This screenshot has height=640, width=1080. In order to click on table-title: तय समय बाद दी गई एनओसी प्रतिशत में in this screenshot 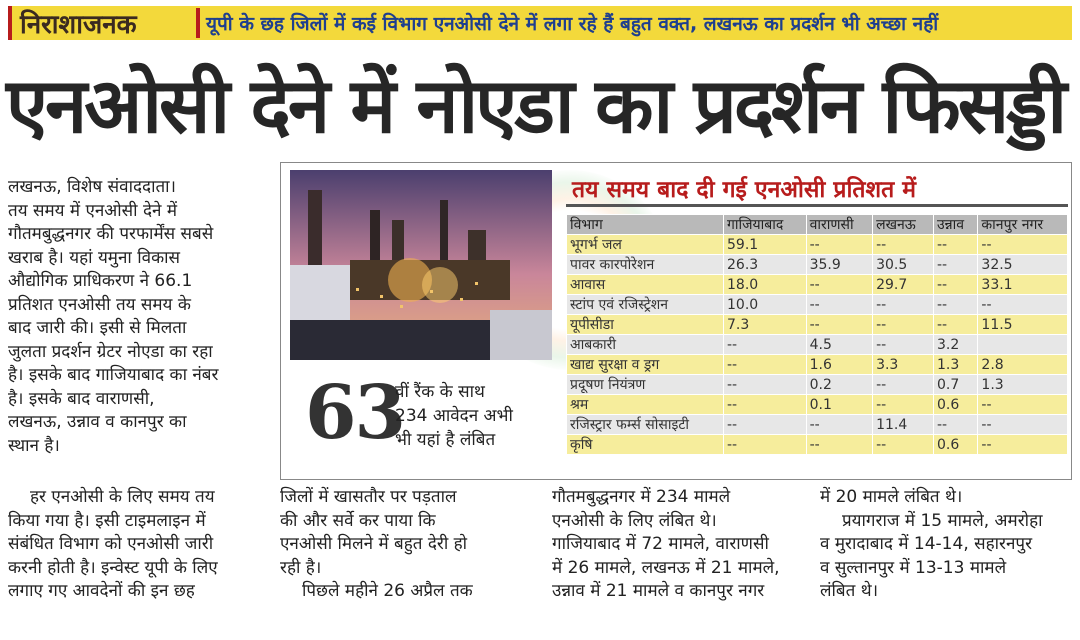, I will do `click(744, 190)`.